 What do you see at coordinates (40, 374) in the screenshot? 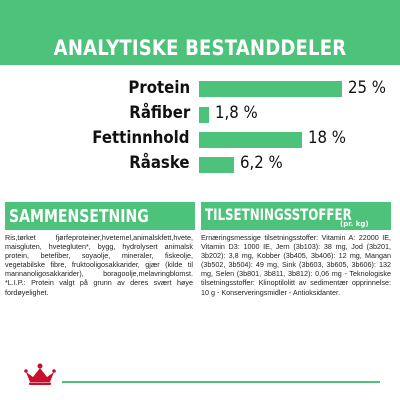
I see `royal-canin-crown-logo` at bounding box center [40, 374].